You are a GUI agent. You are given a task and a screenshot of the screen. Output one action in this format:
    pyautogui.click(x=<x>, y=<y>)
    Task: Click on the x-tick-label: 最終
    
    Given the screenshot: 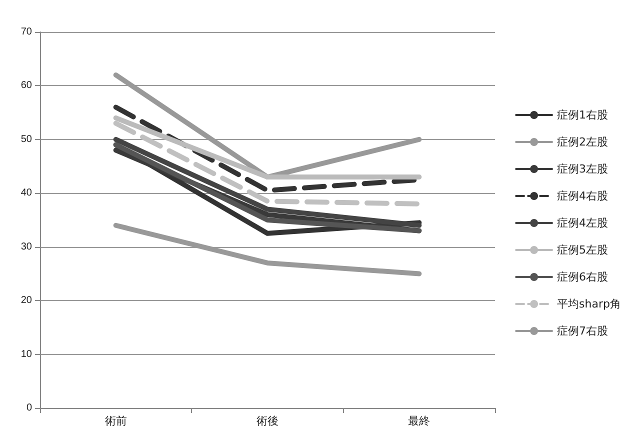 What is the action you would take?
    pyautogui.click(x=419, y=422)
    